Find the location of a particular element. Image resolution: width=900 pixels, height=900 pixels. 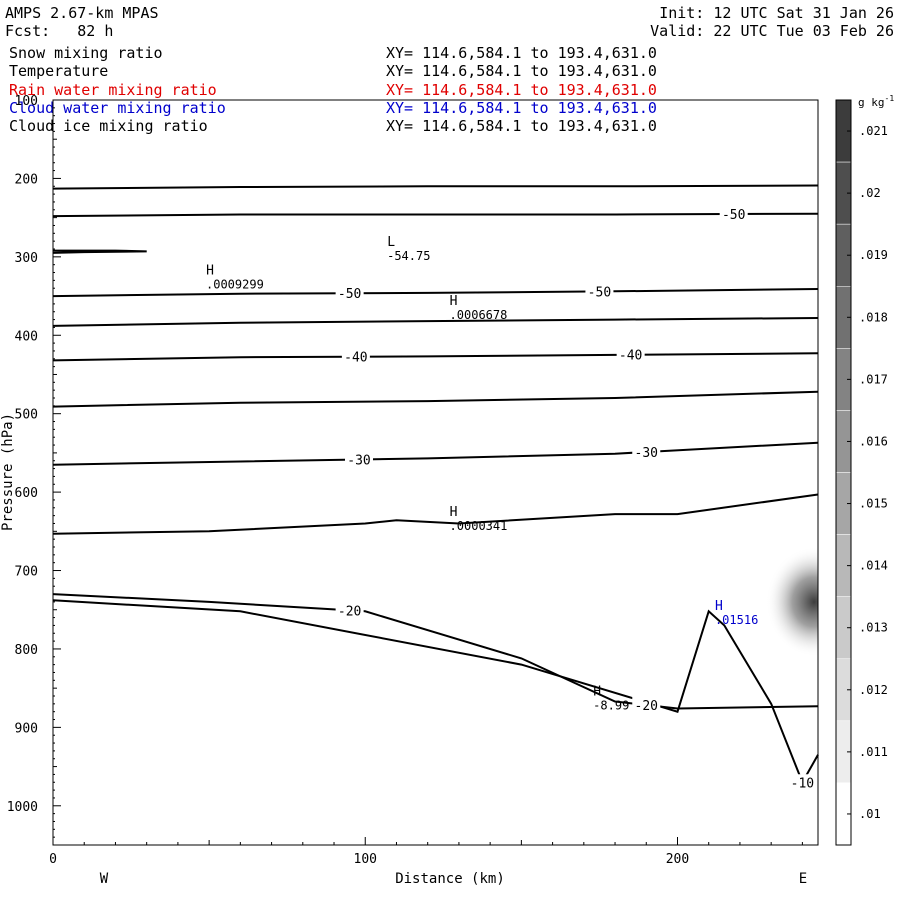

west-label: W is located at coordinates (104, 879).